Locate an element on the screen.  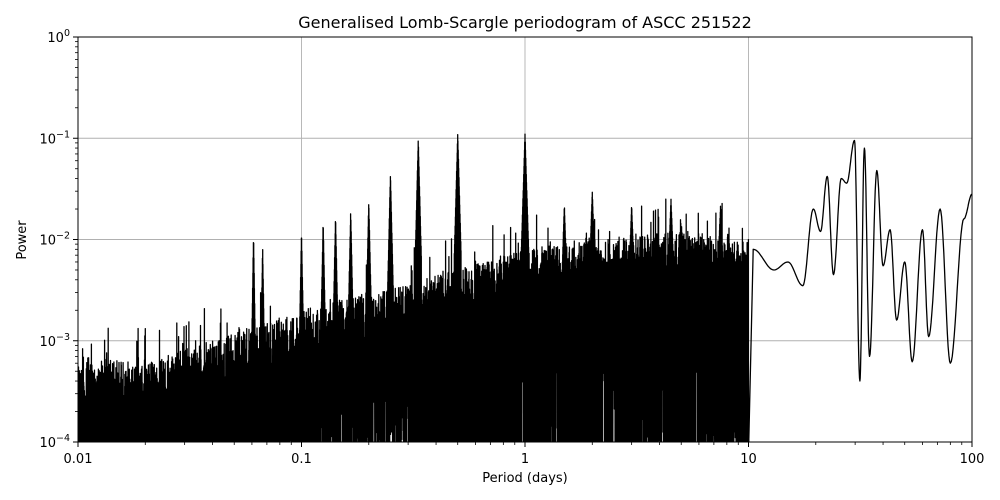
y-axis-label: Power is located at coordinates (22, 240).